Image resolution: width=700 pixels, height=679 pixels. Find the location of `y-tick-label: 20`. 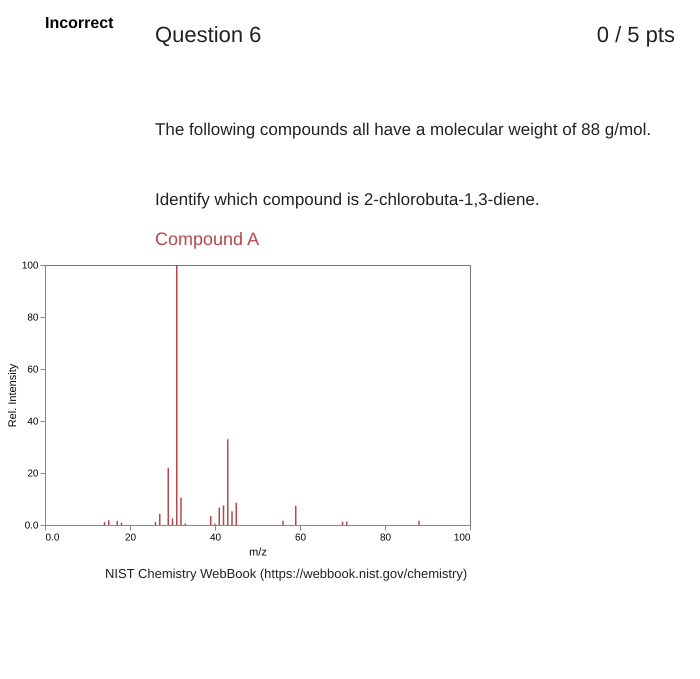

y-tick-label: 20 is located at coordinates (33, 474).